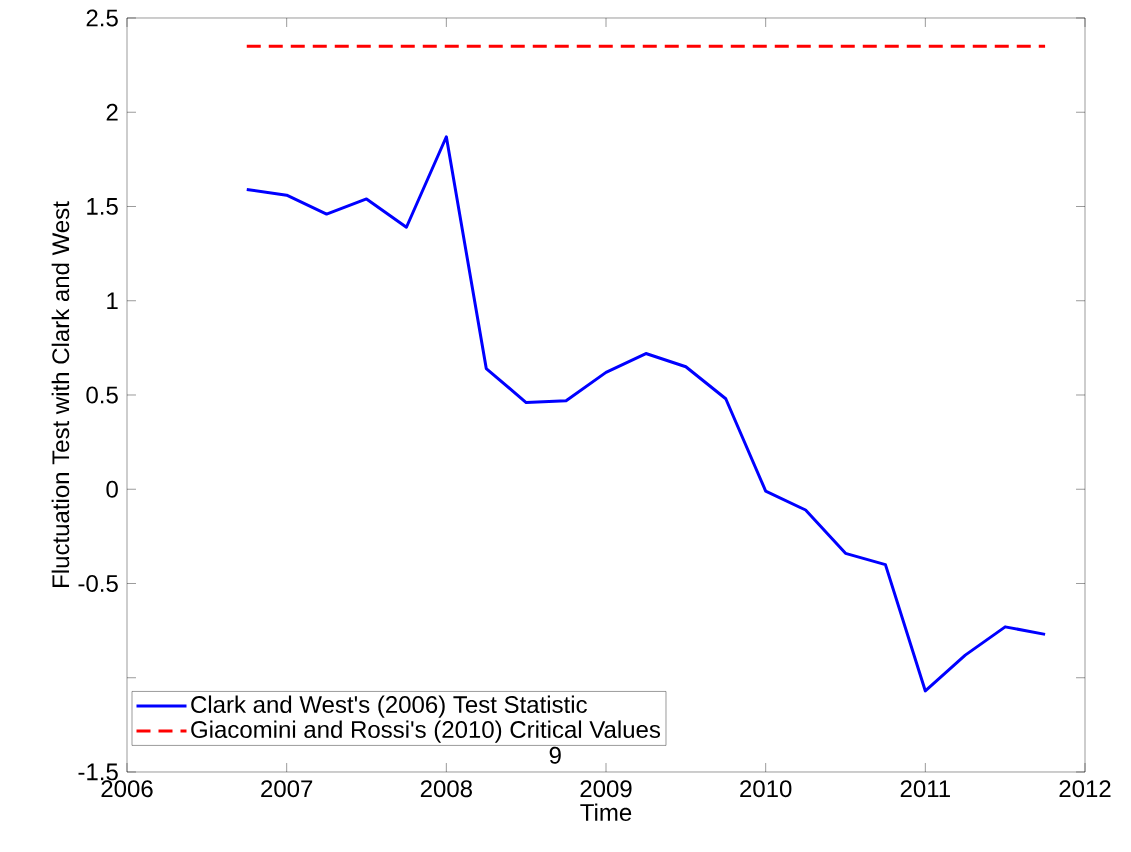  Describe the element at coordinates (426, 731) in the screenshot. I see `legend-label: Giacomini and Rossi's (2010) Critical Values` at that location.